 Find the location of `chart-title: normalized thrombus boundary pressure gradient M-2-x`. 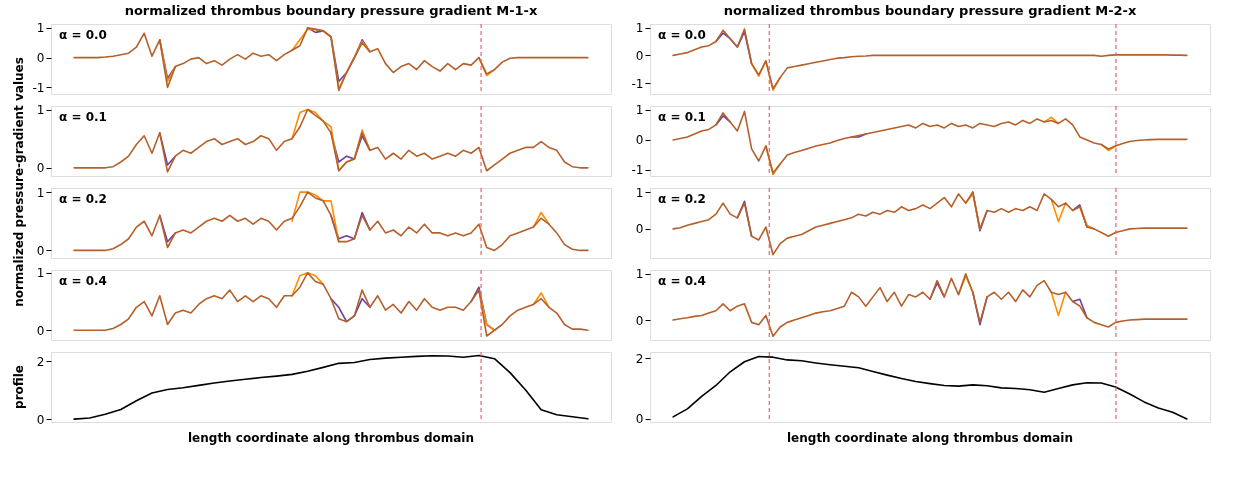

chart-title: normalized thrombus boundary pressure gradient M-2-x is located at coordinates (930, 10).